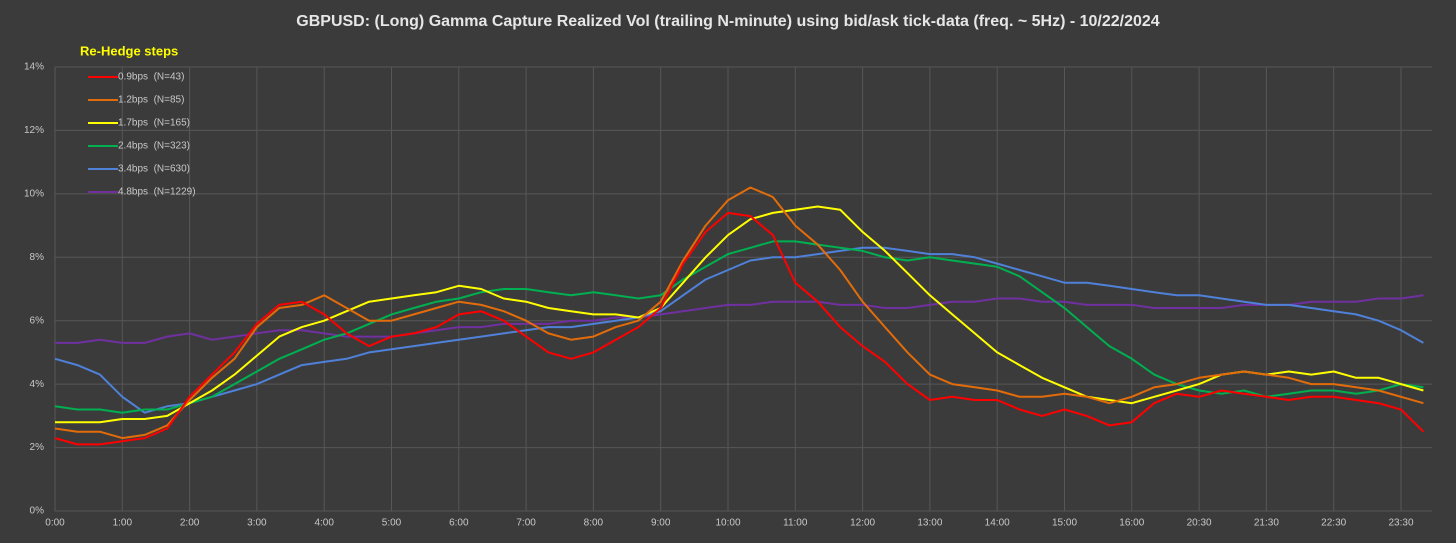  Describe the element at coordinates (190, 523) in the screenshot. I see `x-tick-label: 2:00` at that location.